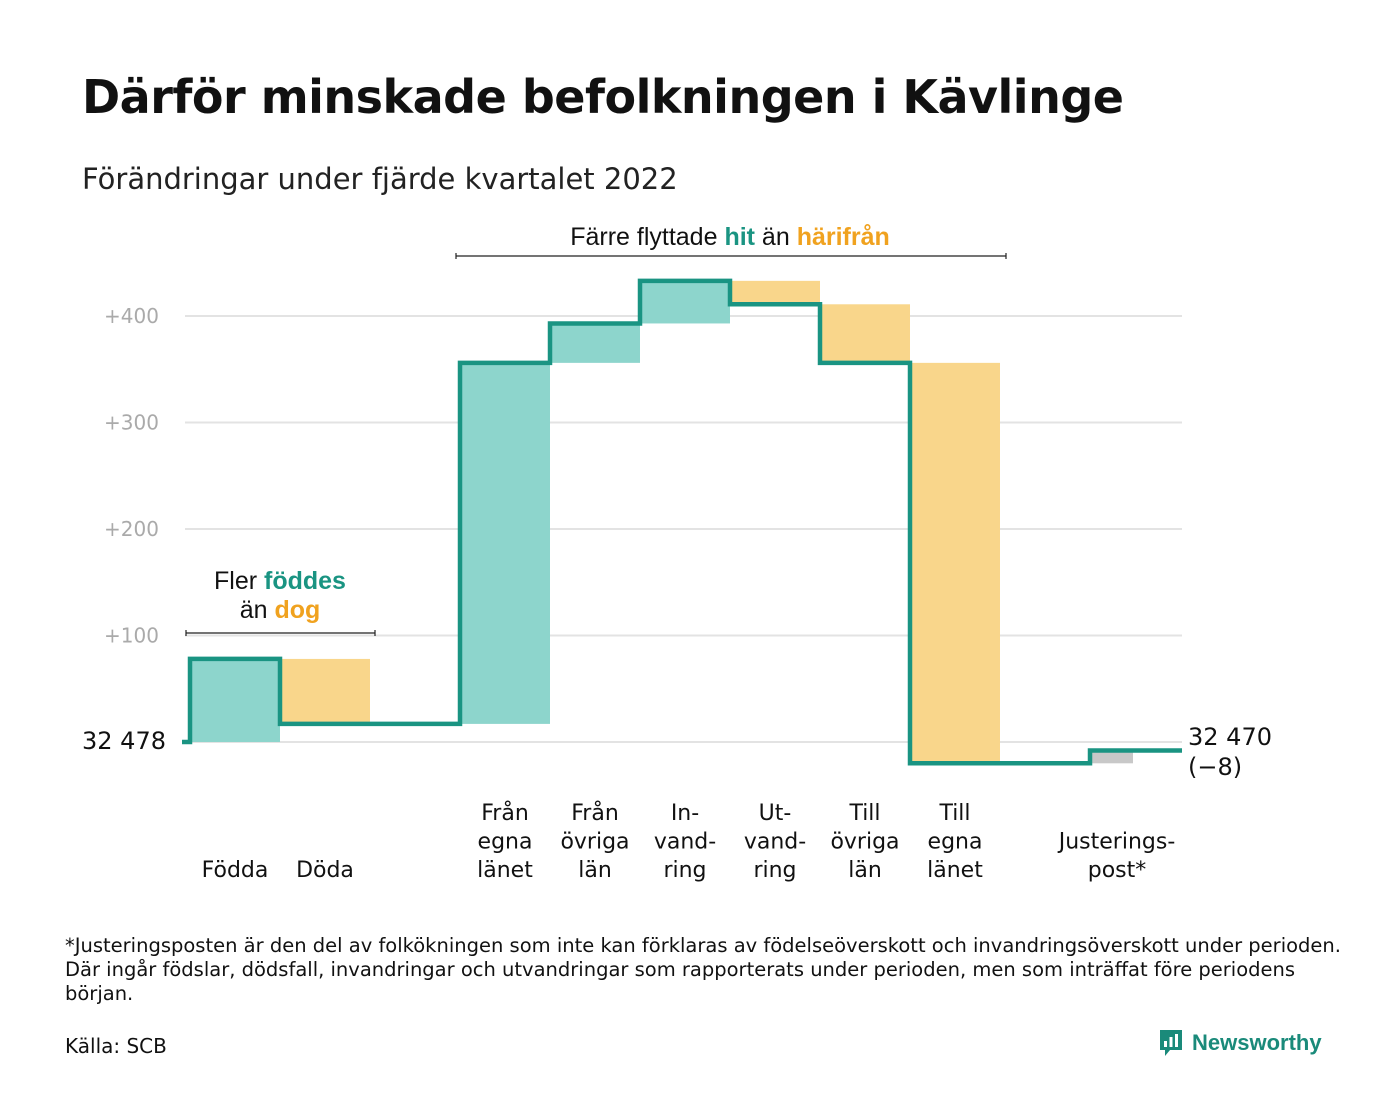 Image resolution: width=1400 pixels, height=1120 pixels. Describe the element at coordinates (380, 179) in the screenshot. I see `chart-subtitle: Förändringar under fjärde kvartalet 2022` at that location.